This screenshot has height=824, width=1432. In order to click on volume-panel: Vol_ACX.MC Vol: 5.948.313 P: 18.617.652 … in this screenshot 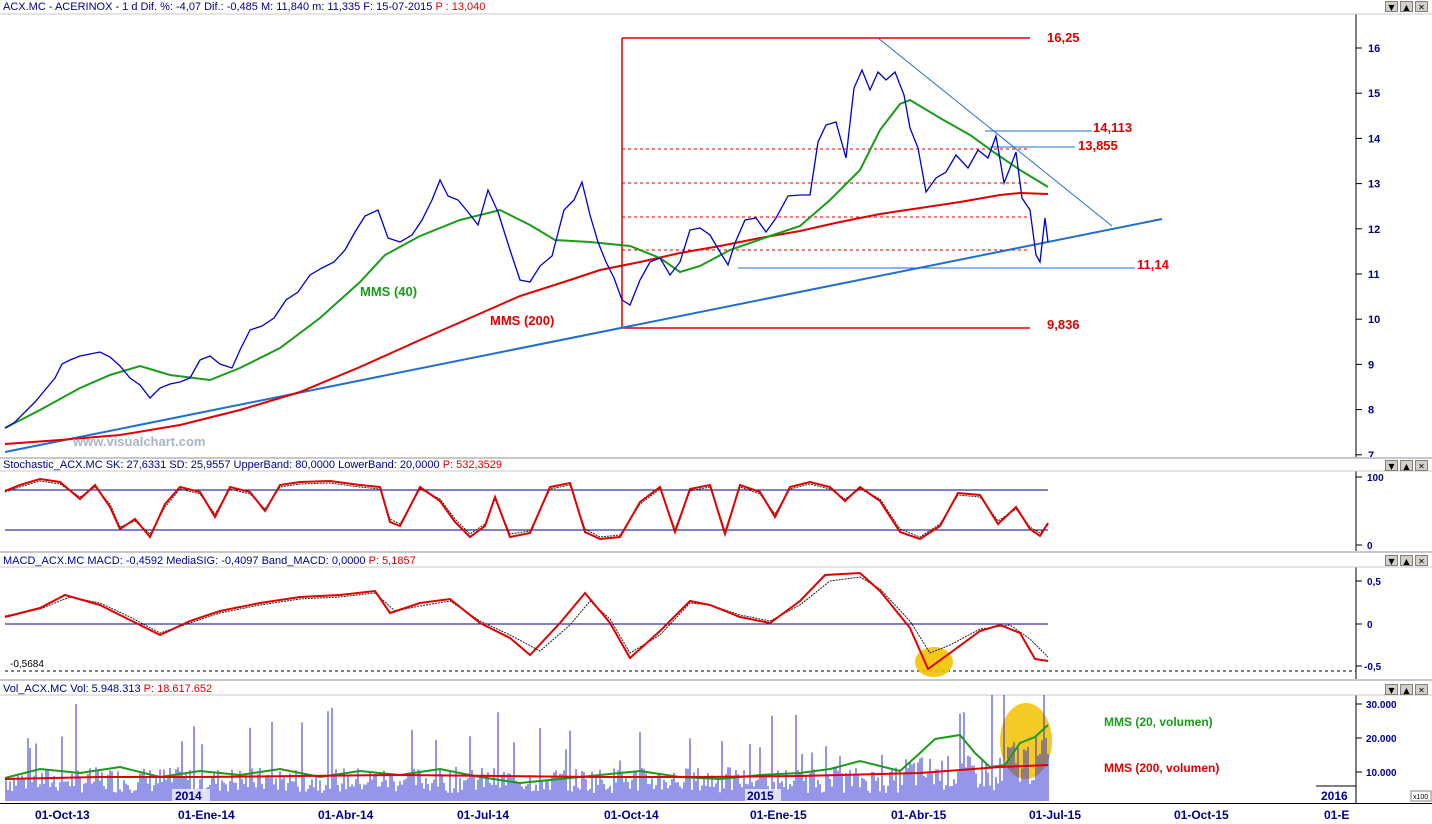, I will do `click(716, 742)`.